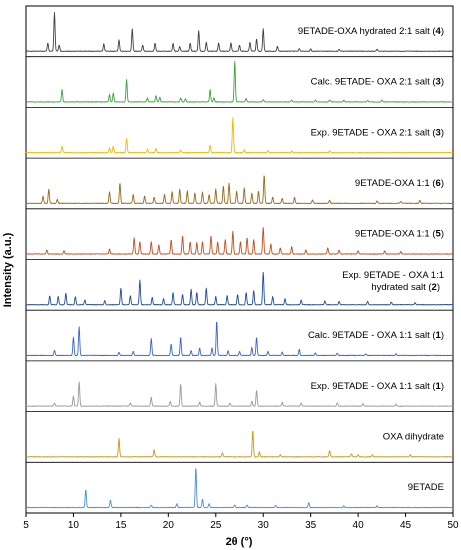 Image resolution: width=461 pixels, height=550 pixels. I want to click on x-tick-label: 10, so click(74, 525).